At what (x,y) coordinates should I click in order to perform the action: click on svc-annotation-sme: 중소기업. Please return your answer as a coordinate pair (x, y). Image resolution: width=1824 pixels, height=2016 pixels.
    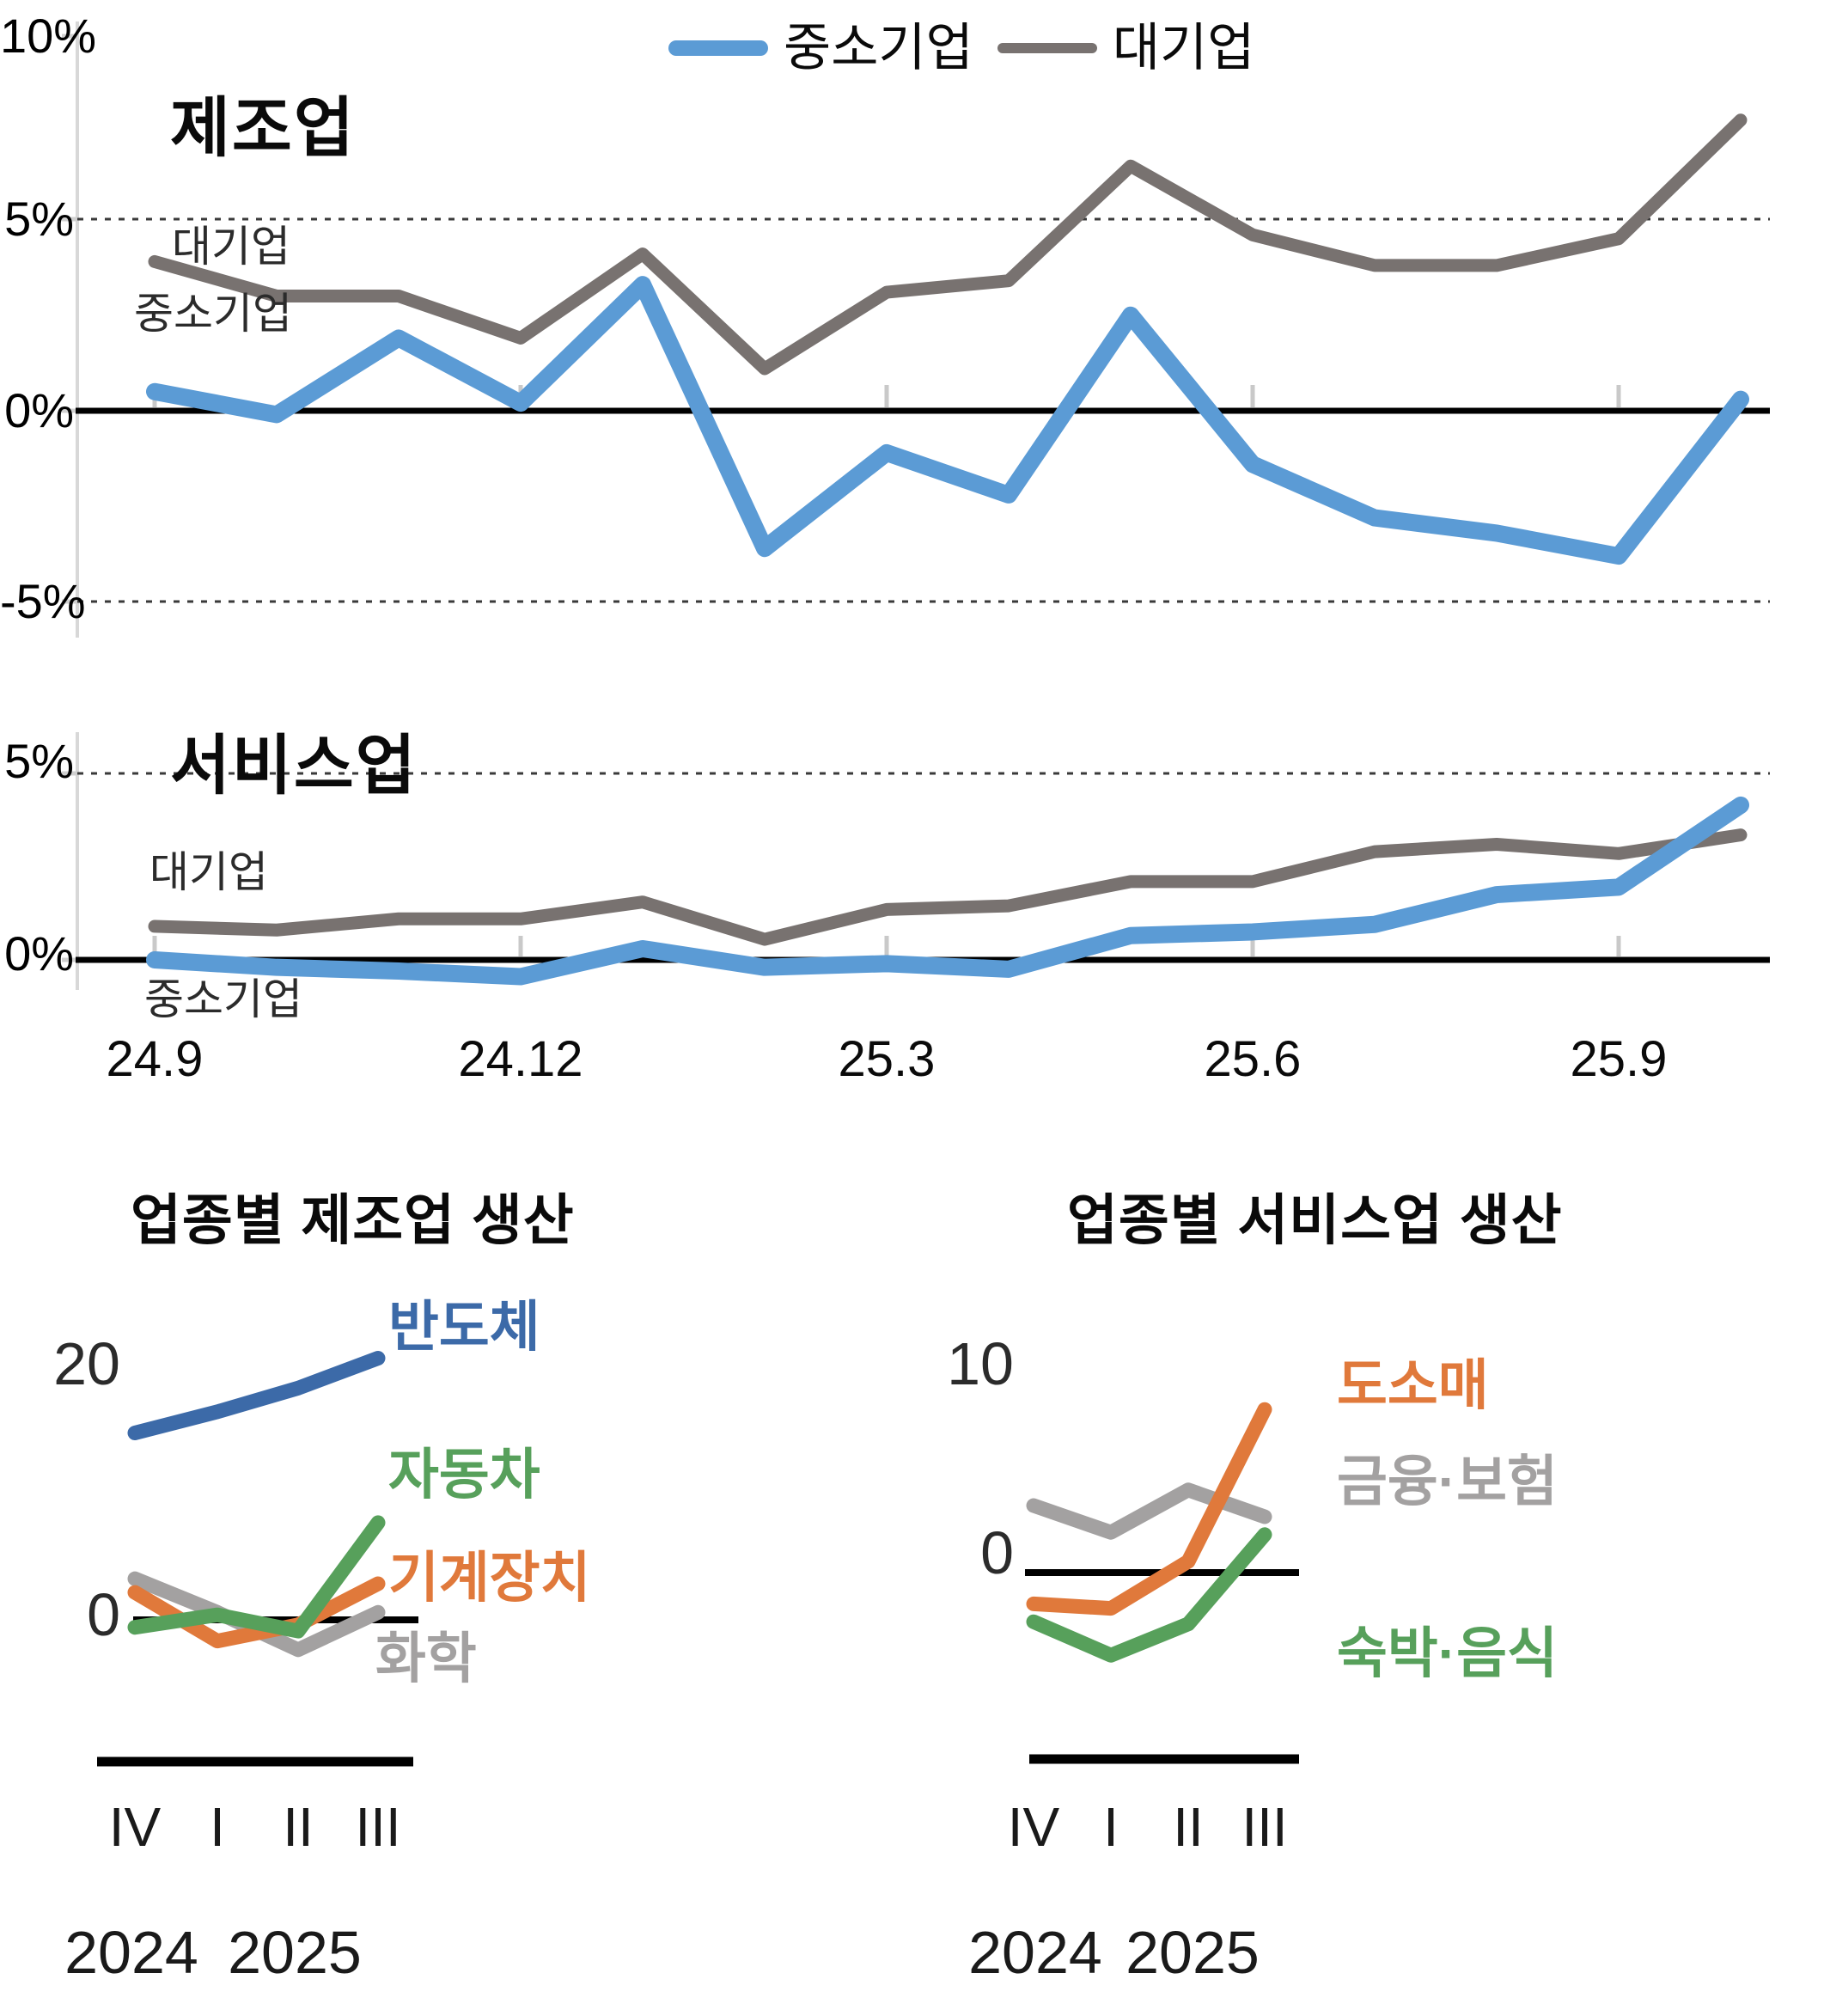
    Looking at the image, I should click on (223, 999).